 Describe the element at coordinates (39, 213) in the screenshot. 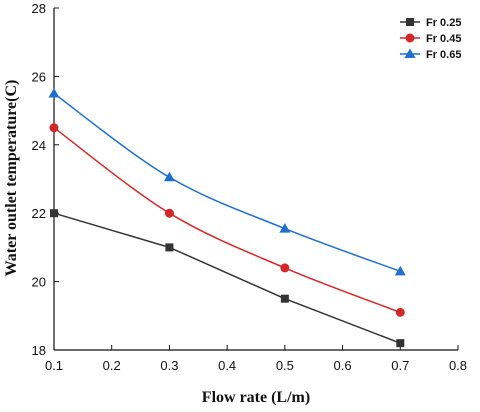

I see `y-tick-label: 22` at that location.